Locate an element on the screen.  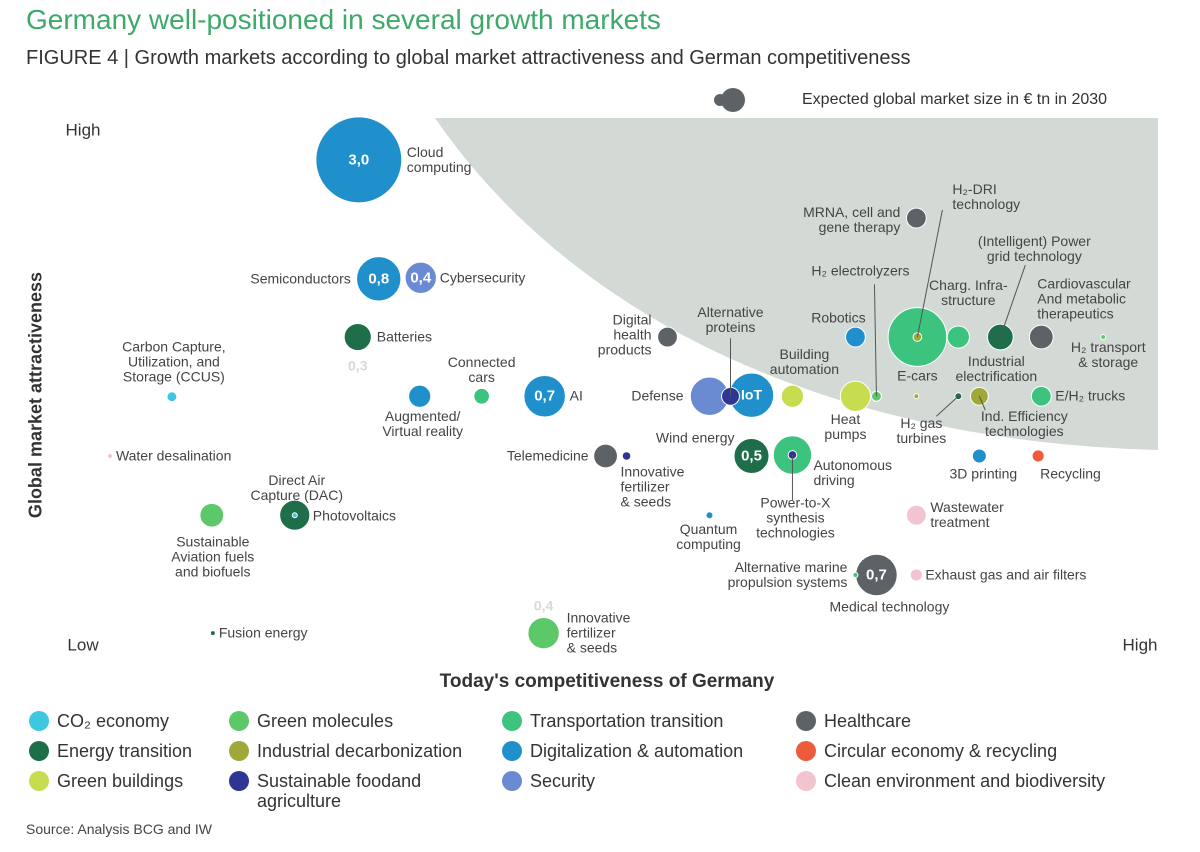
legend-label: Security is located at coordinates (563, 781).